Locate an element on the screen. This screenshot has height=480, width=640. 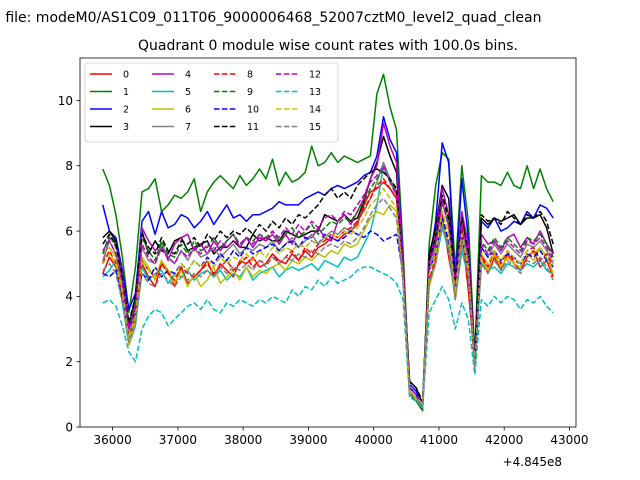
legend-label-7: 7 is located at coordinates (188, 127).